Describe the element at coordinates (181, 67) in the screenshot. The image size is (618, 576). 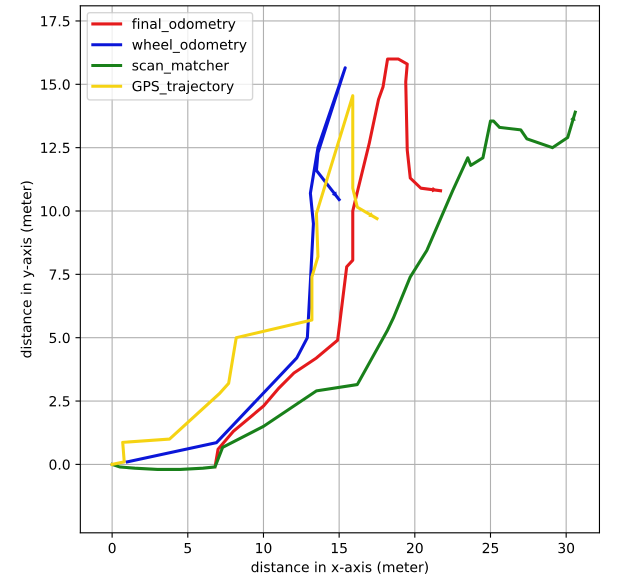
I see `legend-label: scan_matcher` at that location.